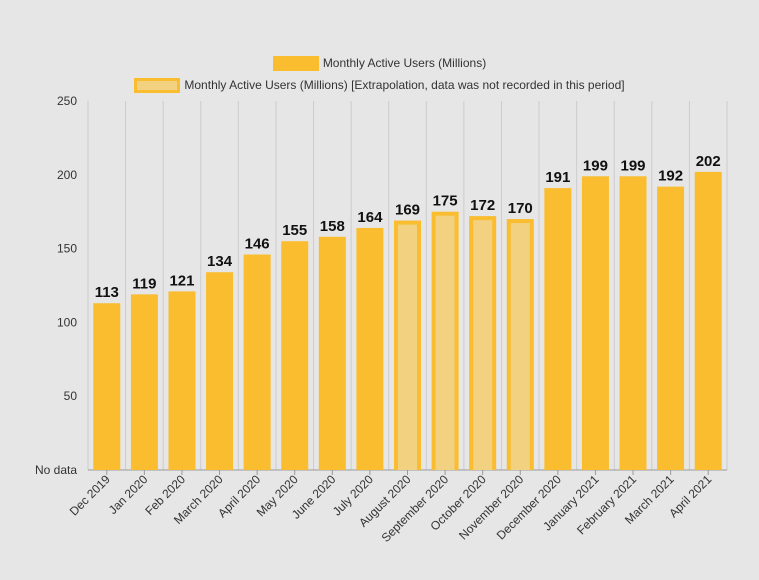 This screenshot has width=759, height=580. What do you see at coordinates (332, 226) in the screenshot?
I see `data-label: 158` at bounding box center [332, 226].